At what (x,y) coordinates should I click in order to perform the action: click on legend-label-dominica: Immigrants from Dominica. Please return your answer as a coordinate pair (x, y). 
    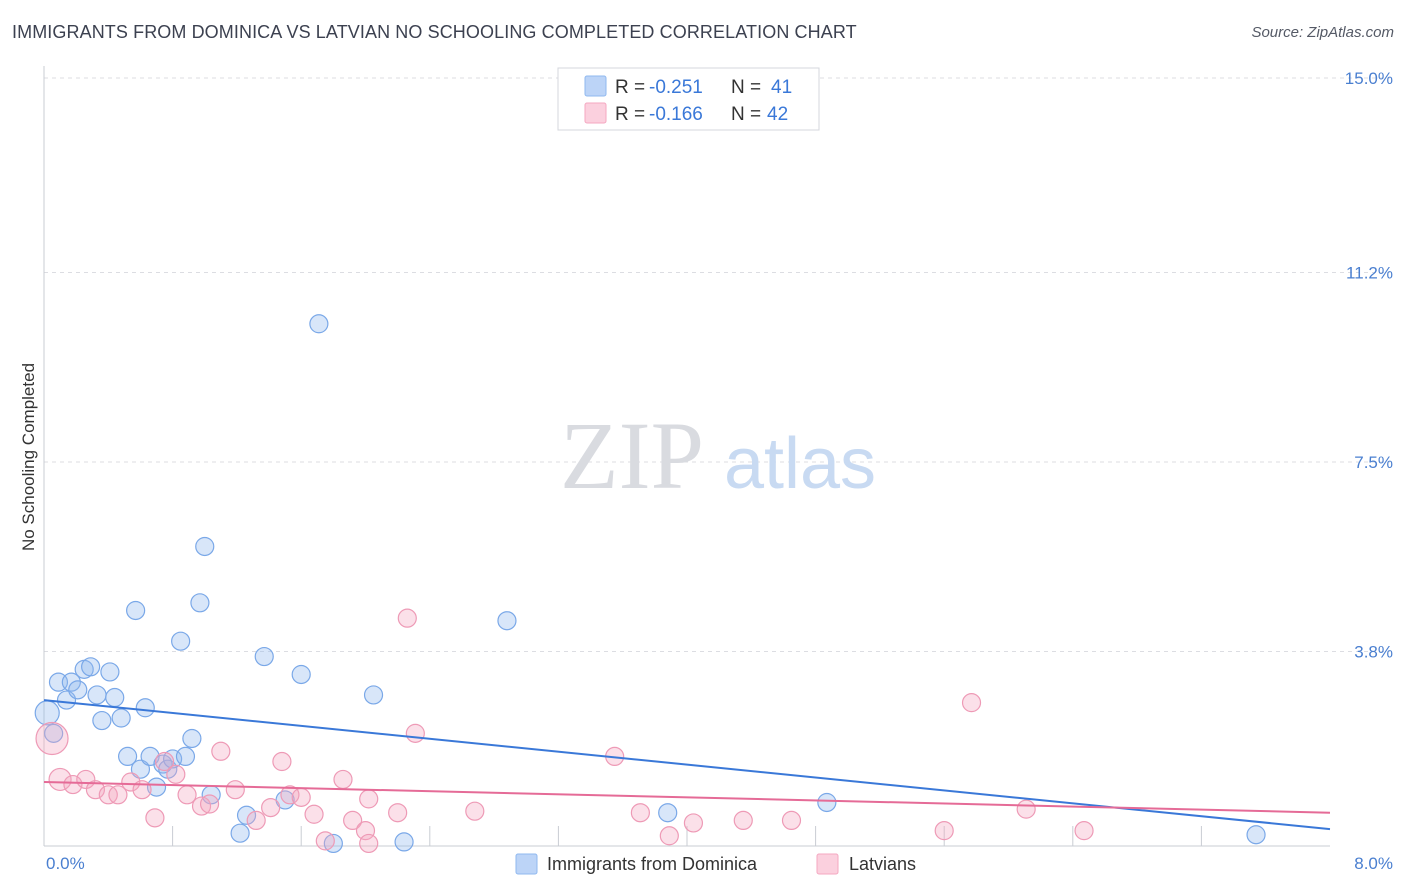
    Looking at the image, I should click on (652, 864).